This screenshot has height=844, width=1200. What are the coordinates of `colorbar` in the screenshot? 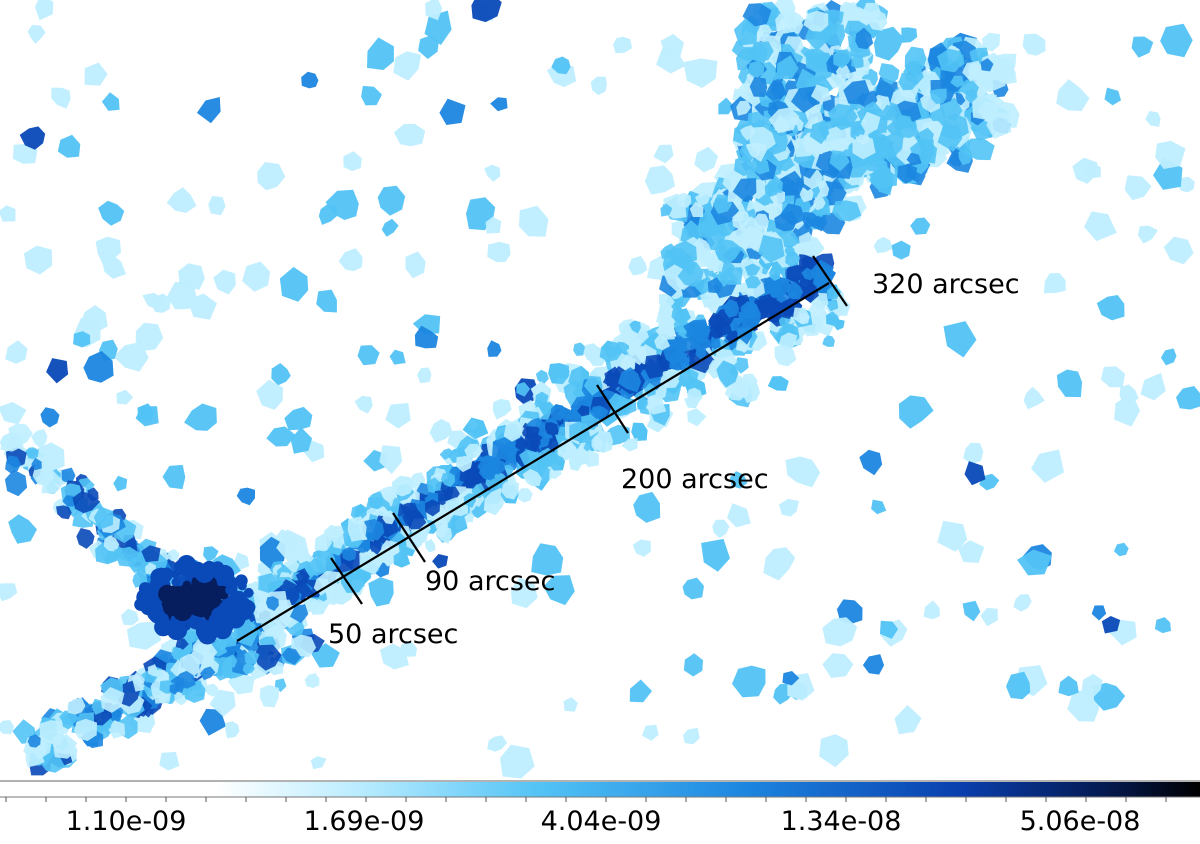 It's located at (600, 791).